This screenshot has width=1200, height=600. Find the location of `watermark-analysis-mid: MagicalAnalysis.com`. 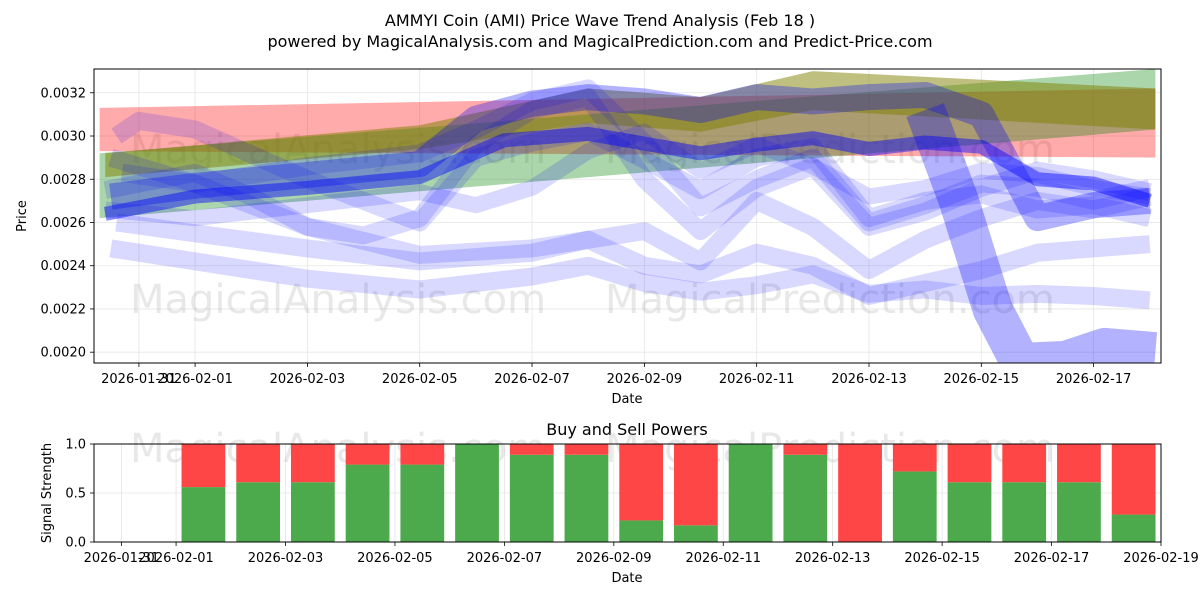

watermark-analysis-mid: MagicalAnalysis.com is located at coordinates (338, 300).